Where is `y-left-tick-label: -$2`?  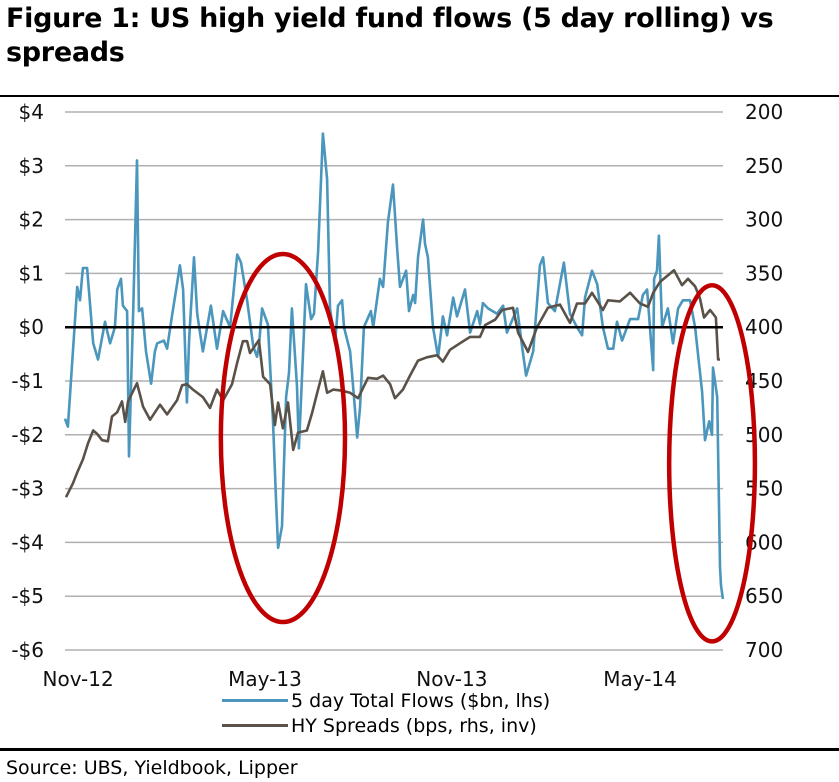
y-left-tick-label: -$2 is located at coordinates (27, 435).